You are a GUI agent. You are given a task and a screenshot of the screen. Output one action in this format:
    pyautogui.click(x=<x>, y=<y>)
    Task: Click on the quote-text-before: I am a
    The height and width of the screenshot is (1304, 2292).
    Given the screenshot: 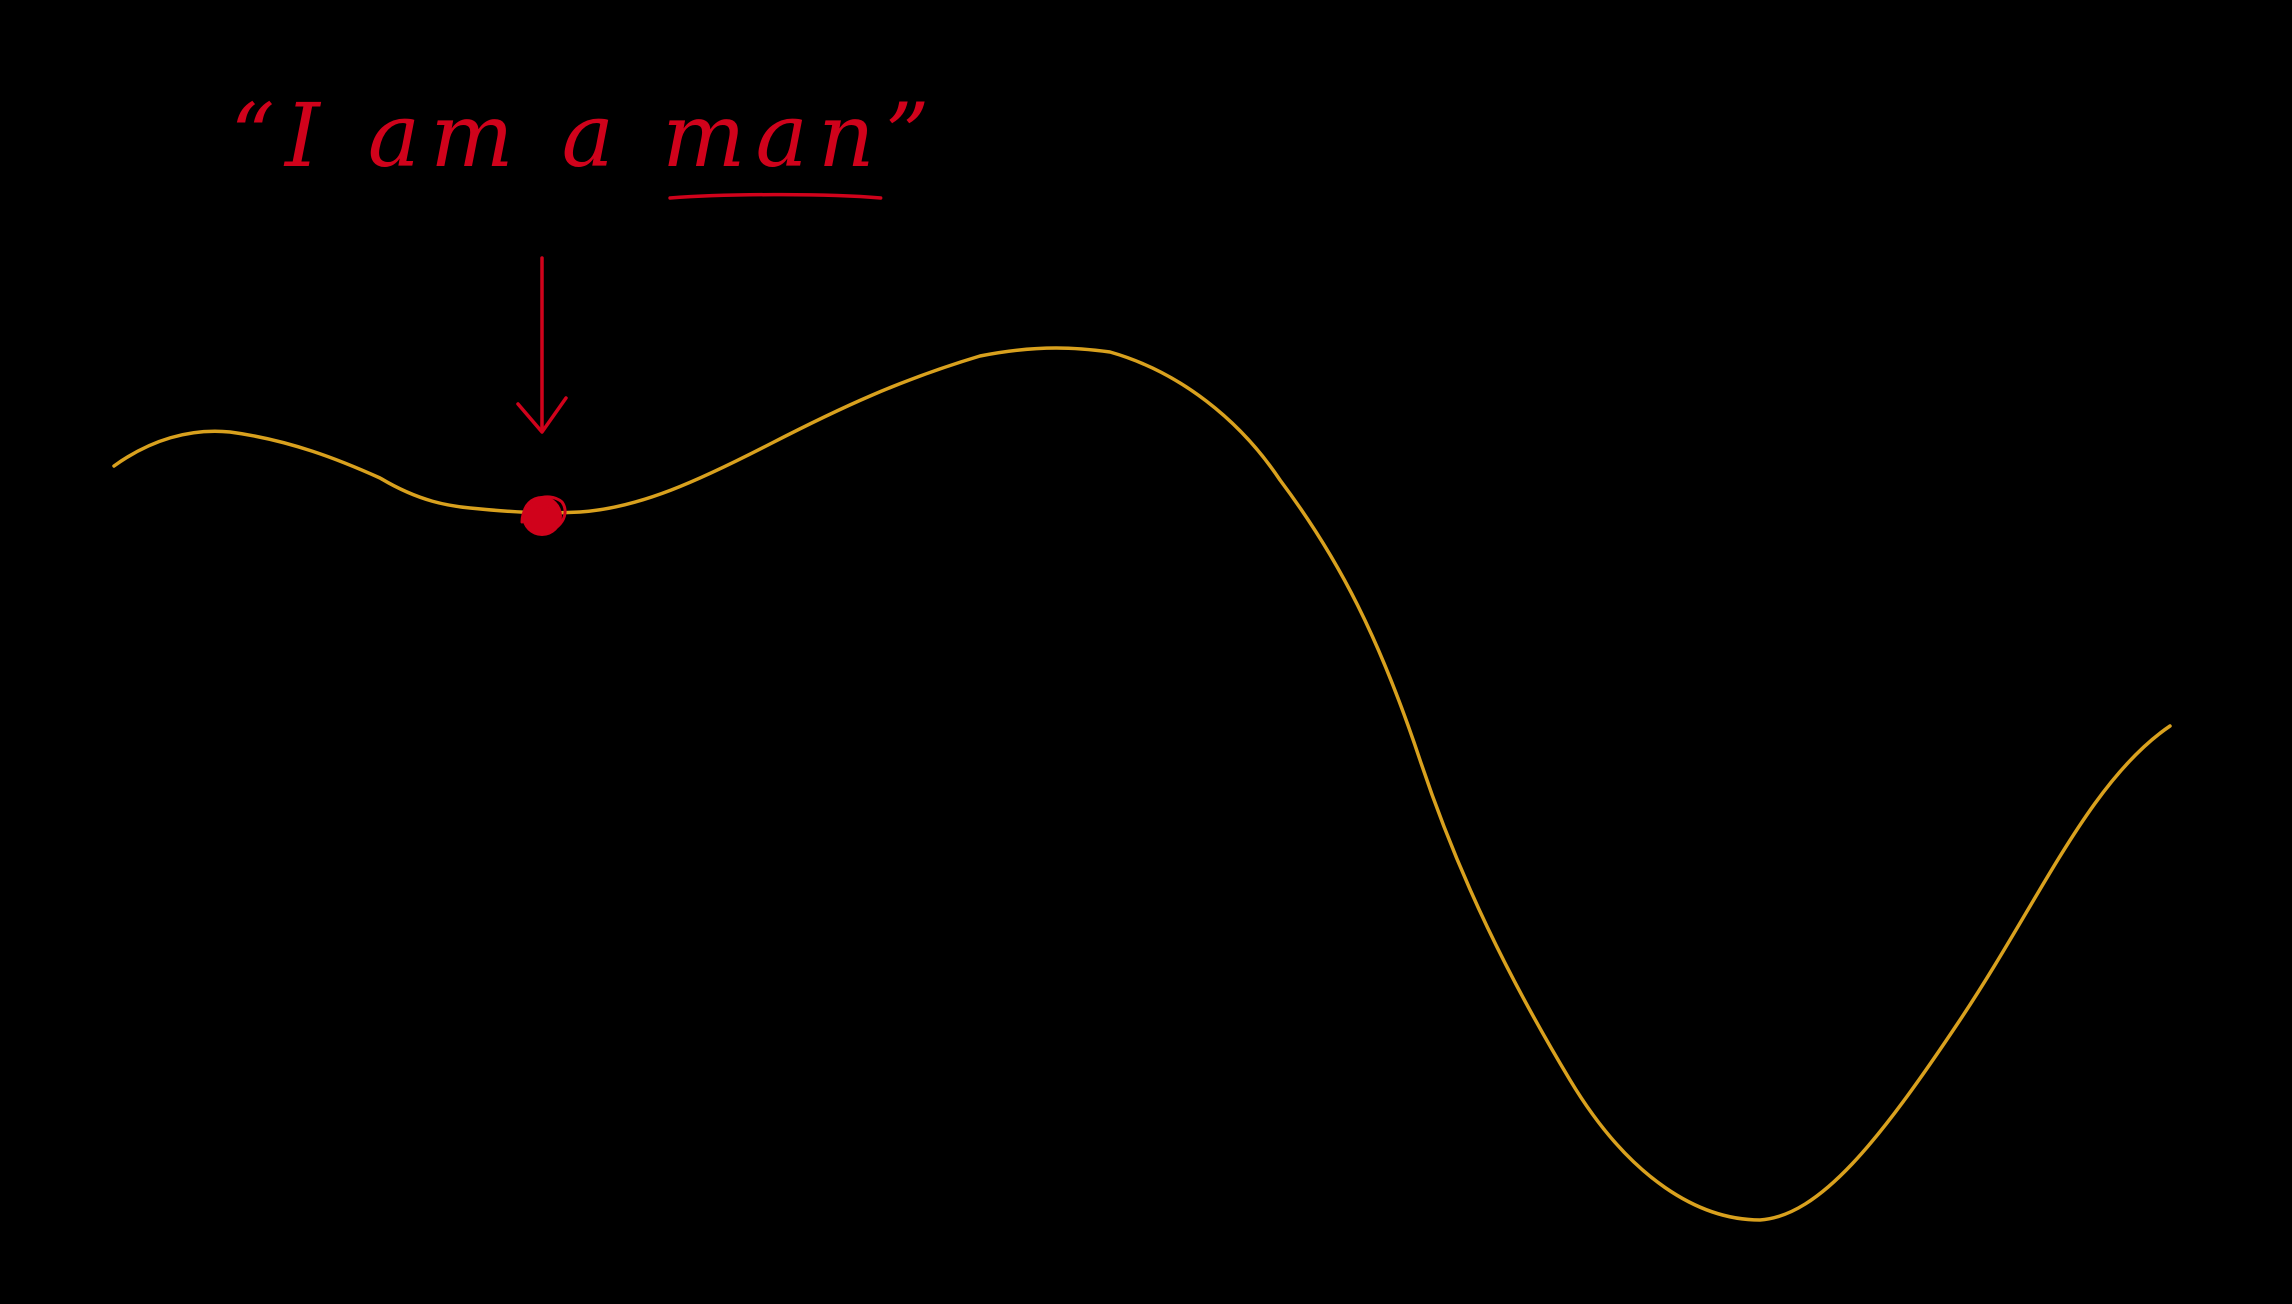 What is the action you would take?
    pyautogui.click(x=472, y=135)
    